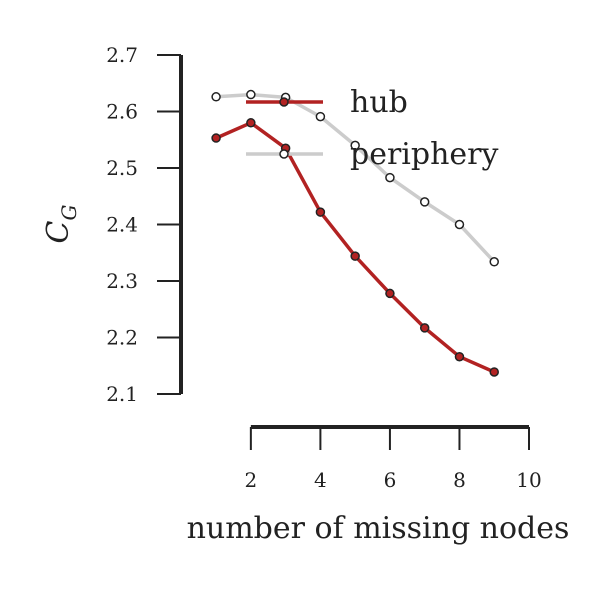 This screenshot has height=590, width=590. What do you see at coordinates (122, 225) in the screenshot?
I see `y-tick-label: 2.4` at bounding box center [122, 225].